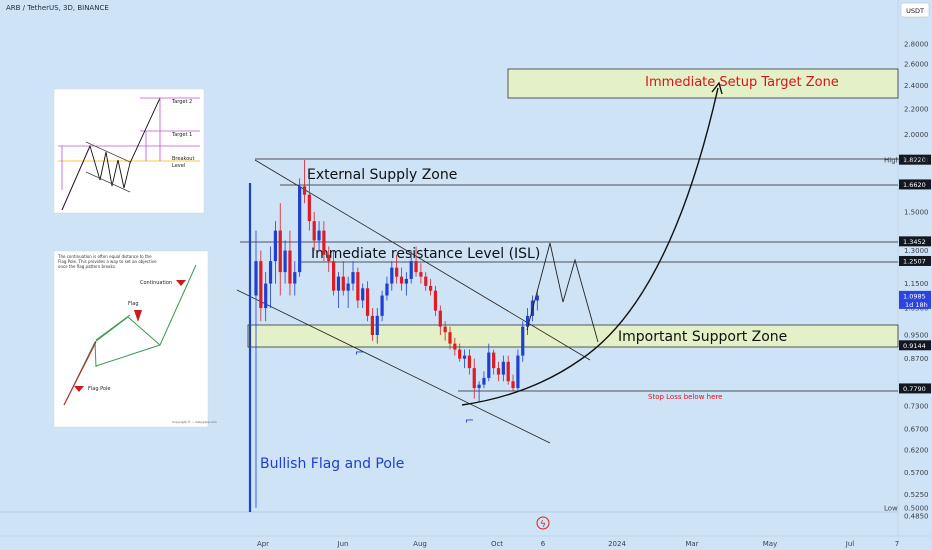 This screenshot has width=932, height=550. I want to click on stop-loss-label: Stop Loss below here, so click(685, 397).